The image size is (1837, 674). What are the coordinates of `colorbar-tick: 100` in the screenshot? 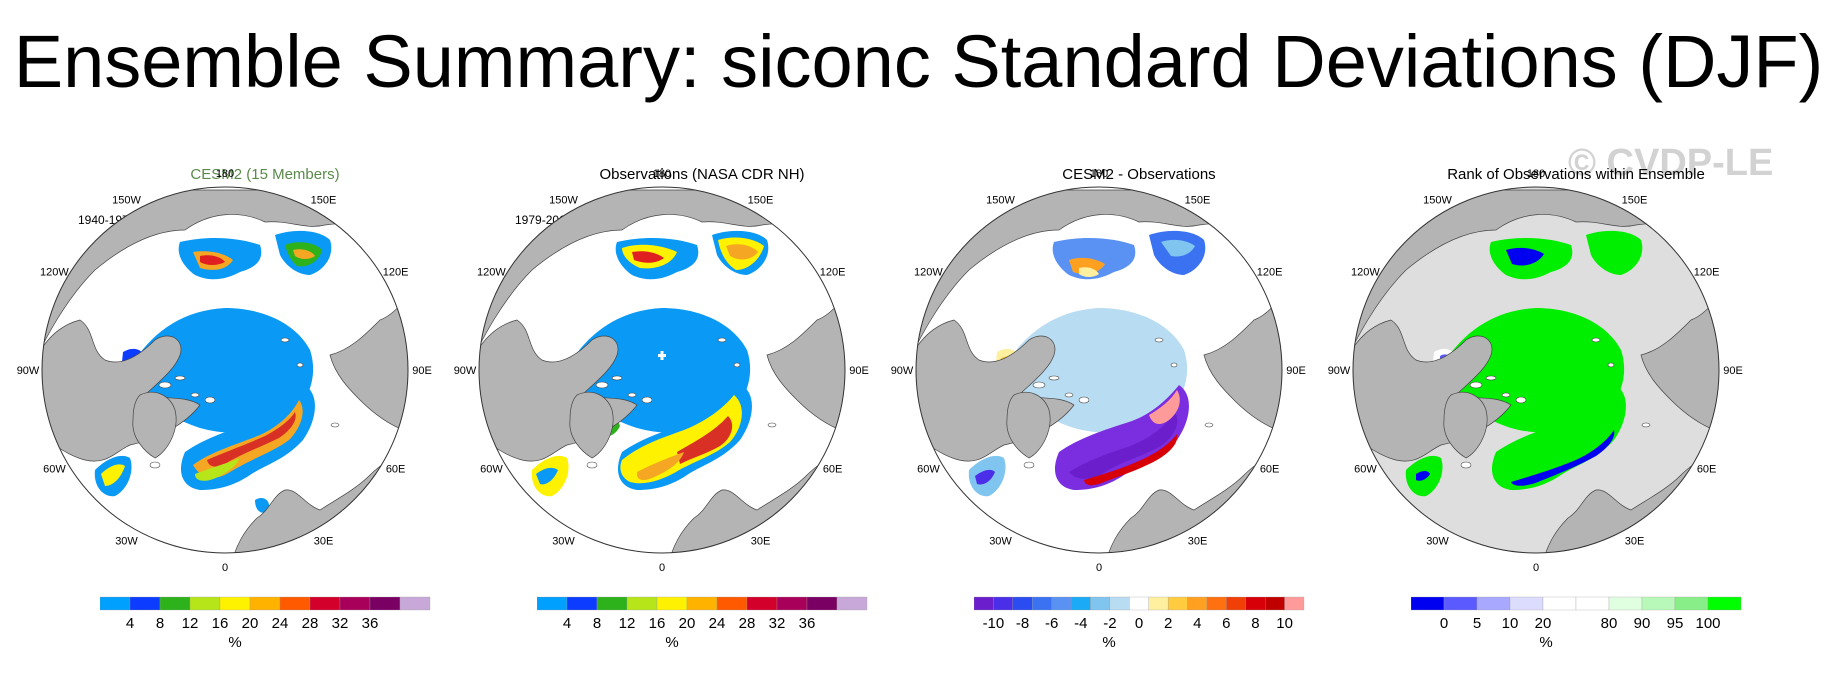 It's located at (1707, 623).